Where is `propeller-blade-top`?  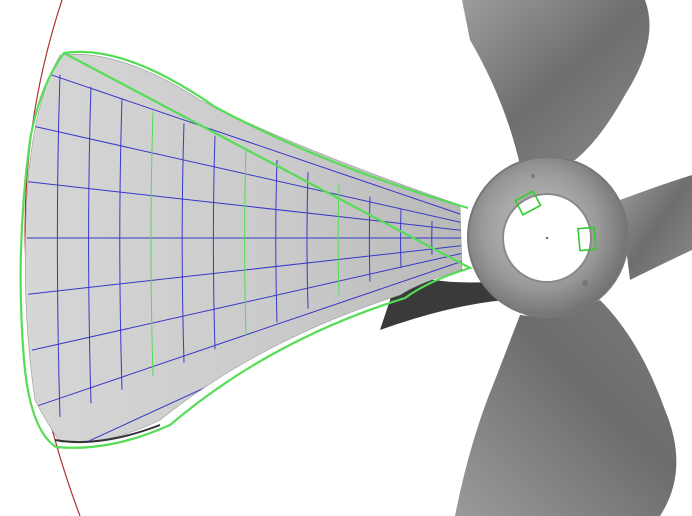 propeller-blade-top is located at coordinates (556, 82).